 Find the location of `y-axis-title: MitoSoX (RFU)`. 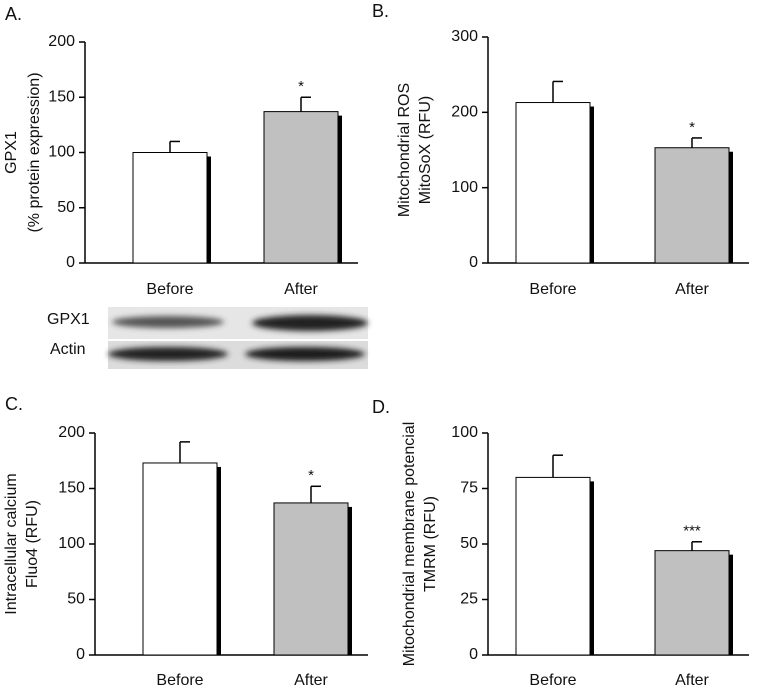

y-axis-title: MitoSoX (RFU) is located at coordinates (425, 150).